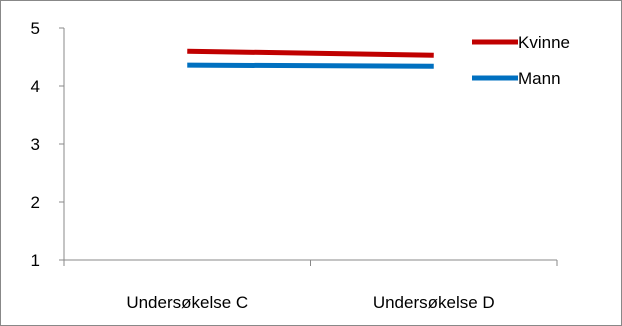 This screenshot has width=622, height=326. I want to click on y-tick-label: 4, so click(35, 86).